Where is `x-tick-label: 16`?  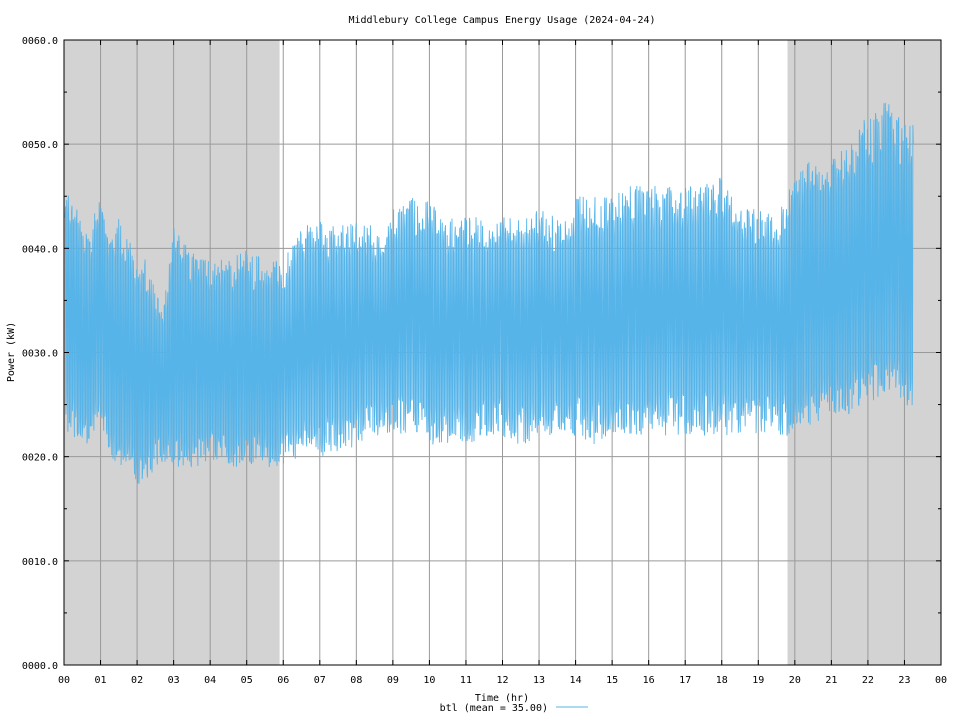
x-tick-label: 16 is located at coordinates (649, 680).